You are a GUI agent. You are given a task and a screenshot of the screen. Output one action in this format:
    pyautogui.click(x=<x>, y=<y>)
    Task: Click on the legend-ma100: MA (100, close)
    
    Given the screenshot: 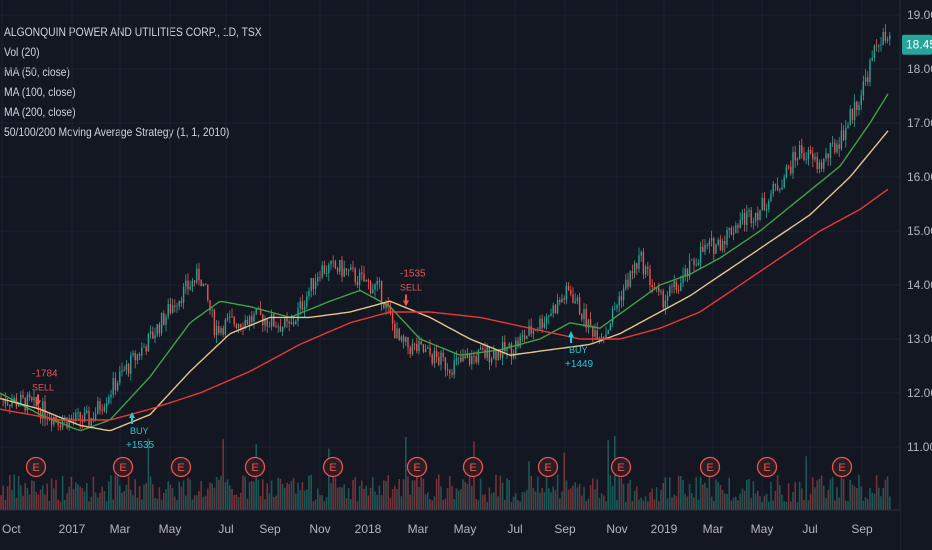 What is the action you would take?
    pyautogui.click(x=40, y=92)
    